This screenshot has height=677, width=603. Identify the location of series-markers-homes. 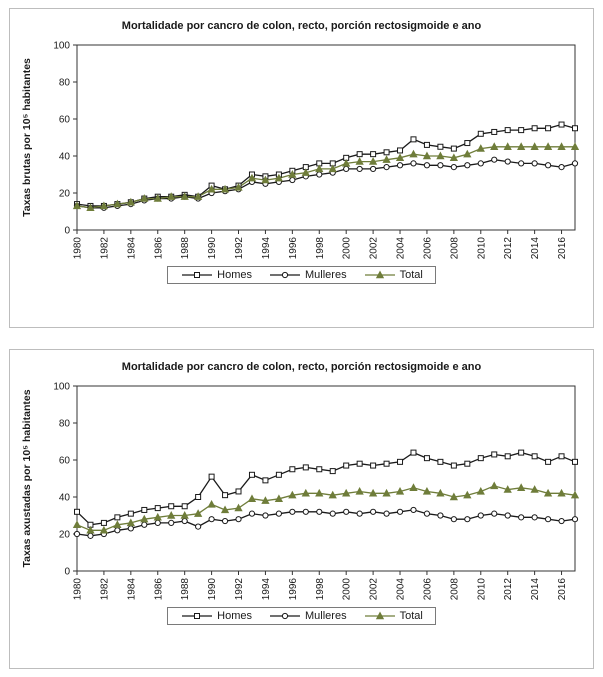
(325, 488).